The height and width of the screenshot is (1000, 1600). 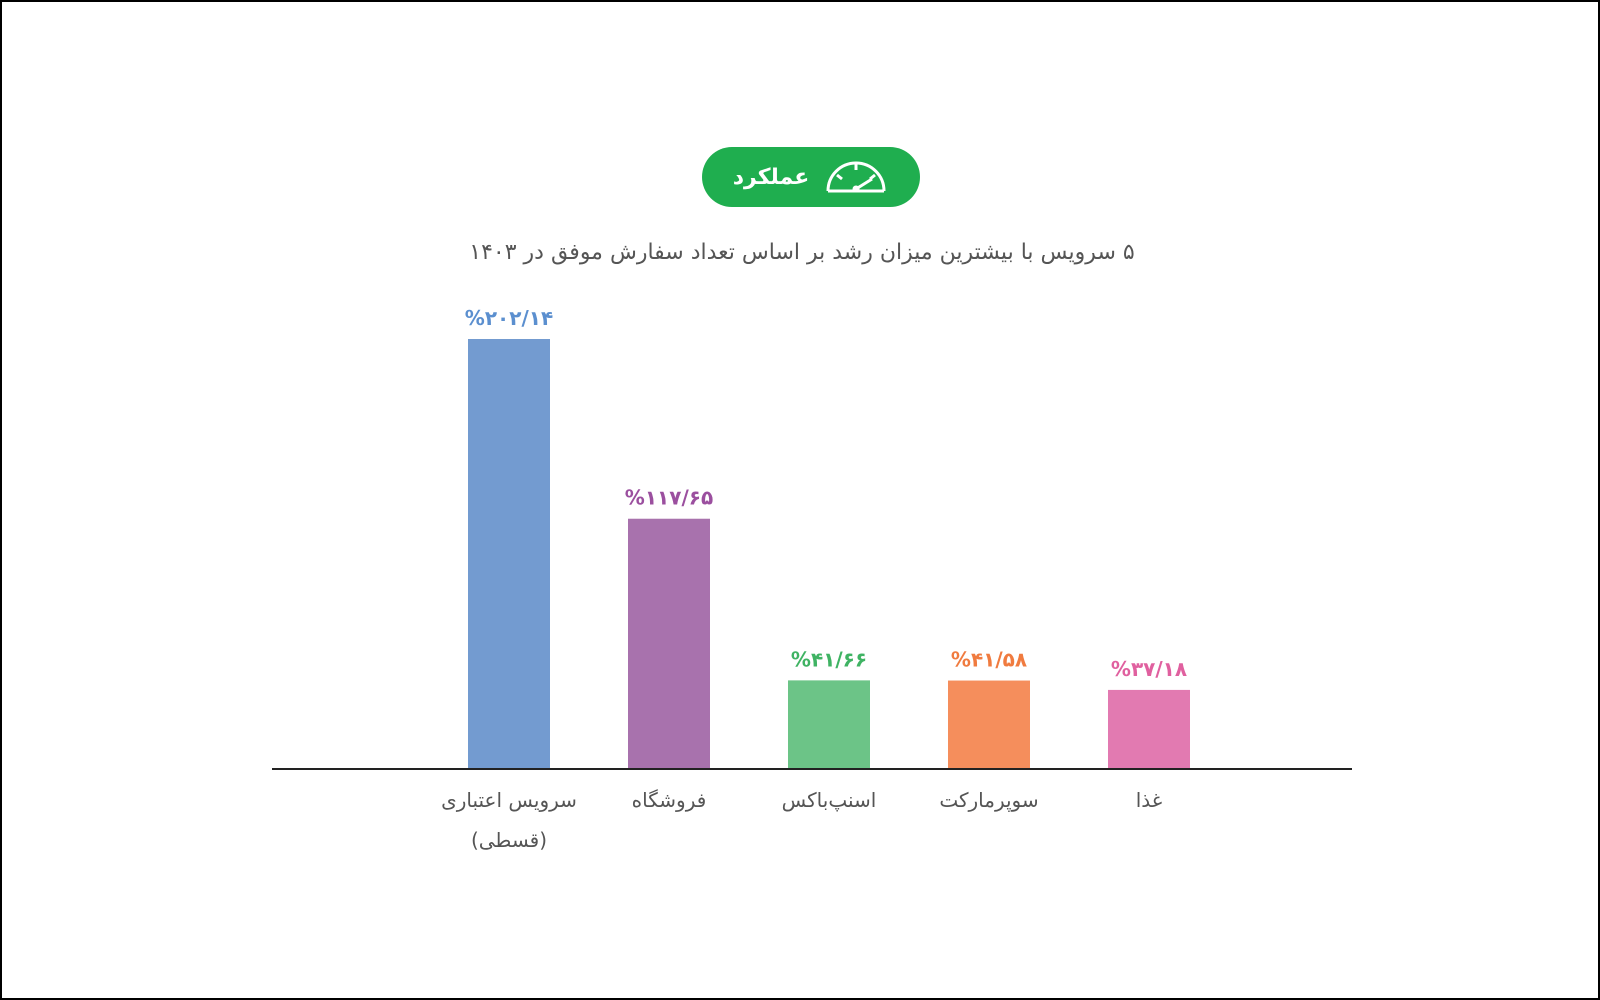 I want to click on category-label: سوپرمارکت, so click(x=988, y=800).